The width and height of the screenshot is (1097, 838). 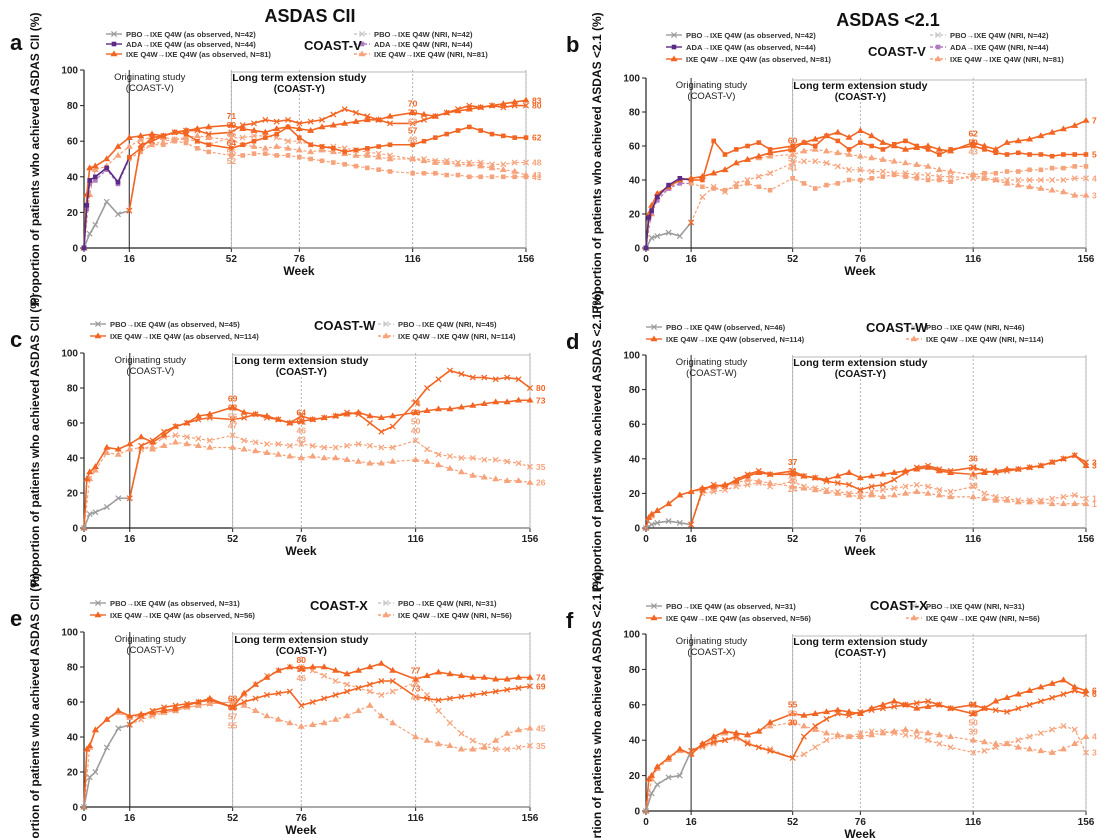 I want to click on series-ixe-obs, so click(x=866, y=183).